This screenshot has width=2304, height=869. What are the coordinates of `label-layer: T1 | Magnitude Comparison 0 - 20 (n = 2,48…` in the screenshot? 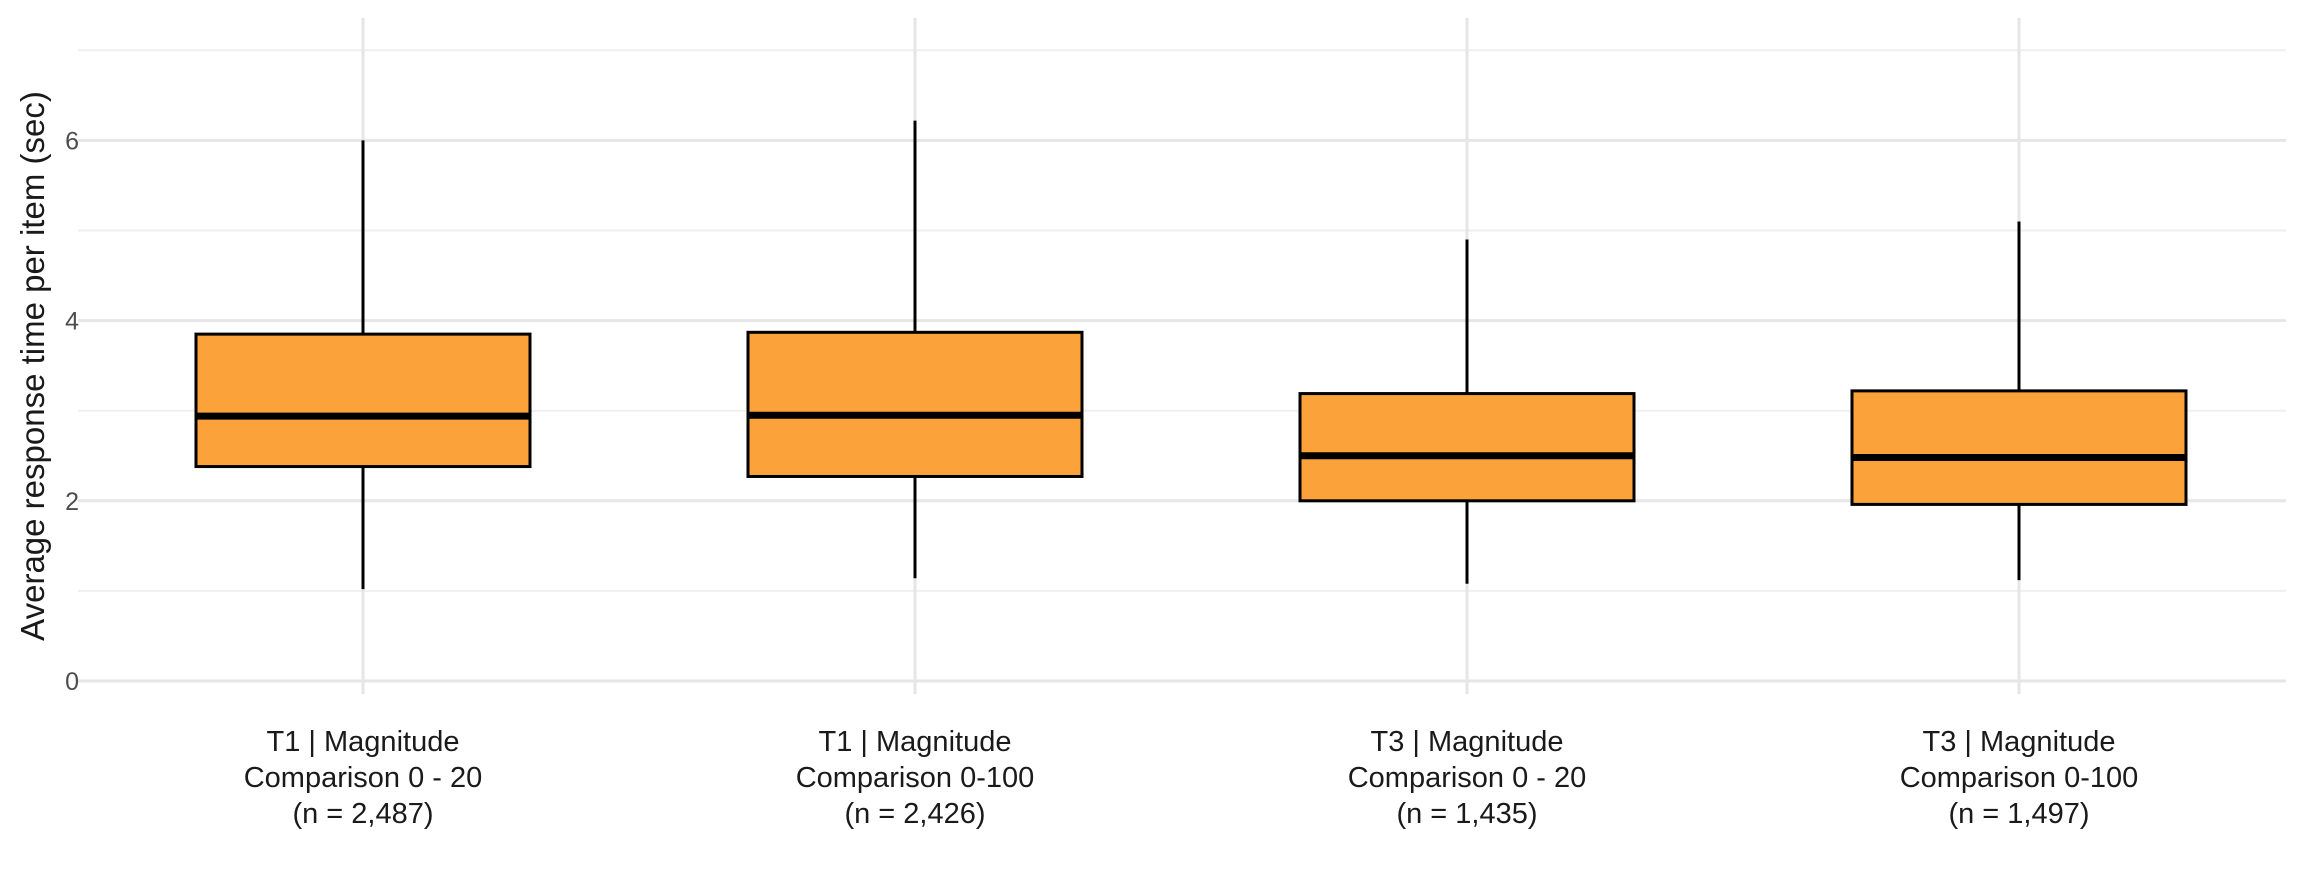 It's located at (1191, 778).